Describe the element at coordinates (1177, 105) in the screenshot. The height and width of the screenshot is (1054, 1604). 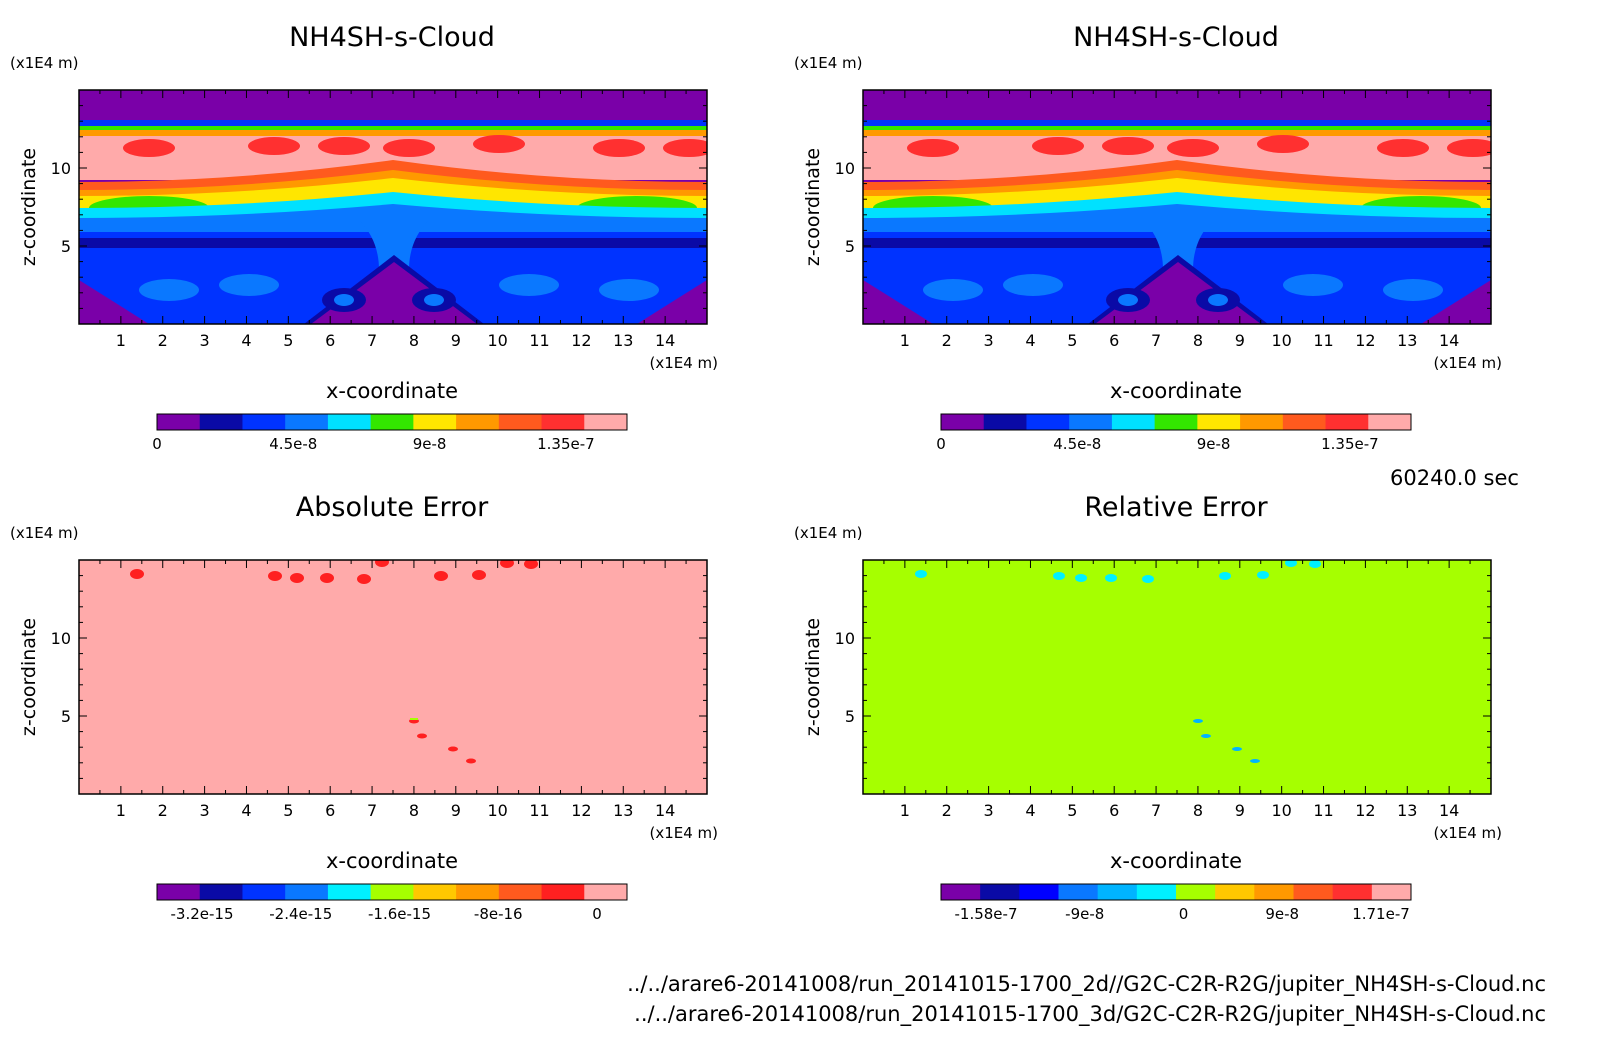
I see `band-top` at that location.